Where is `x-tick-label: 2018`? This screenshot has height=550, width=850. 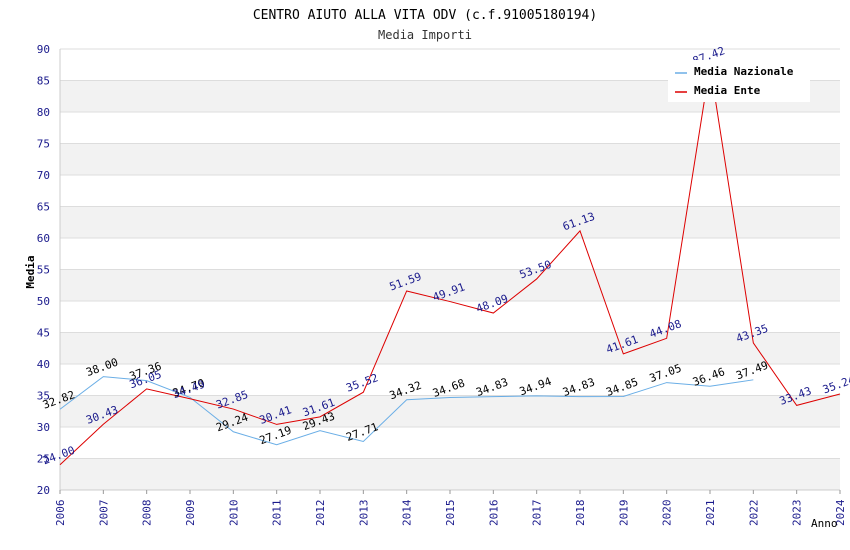 x-tick-label: 2018 is located at coordinates (580, 513).